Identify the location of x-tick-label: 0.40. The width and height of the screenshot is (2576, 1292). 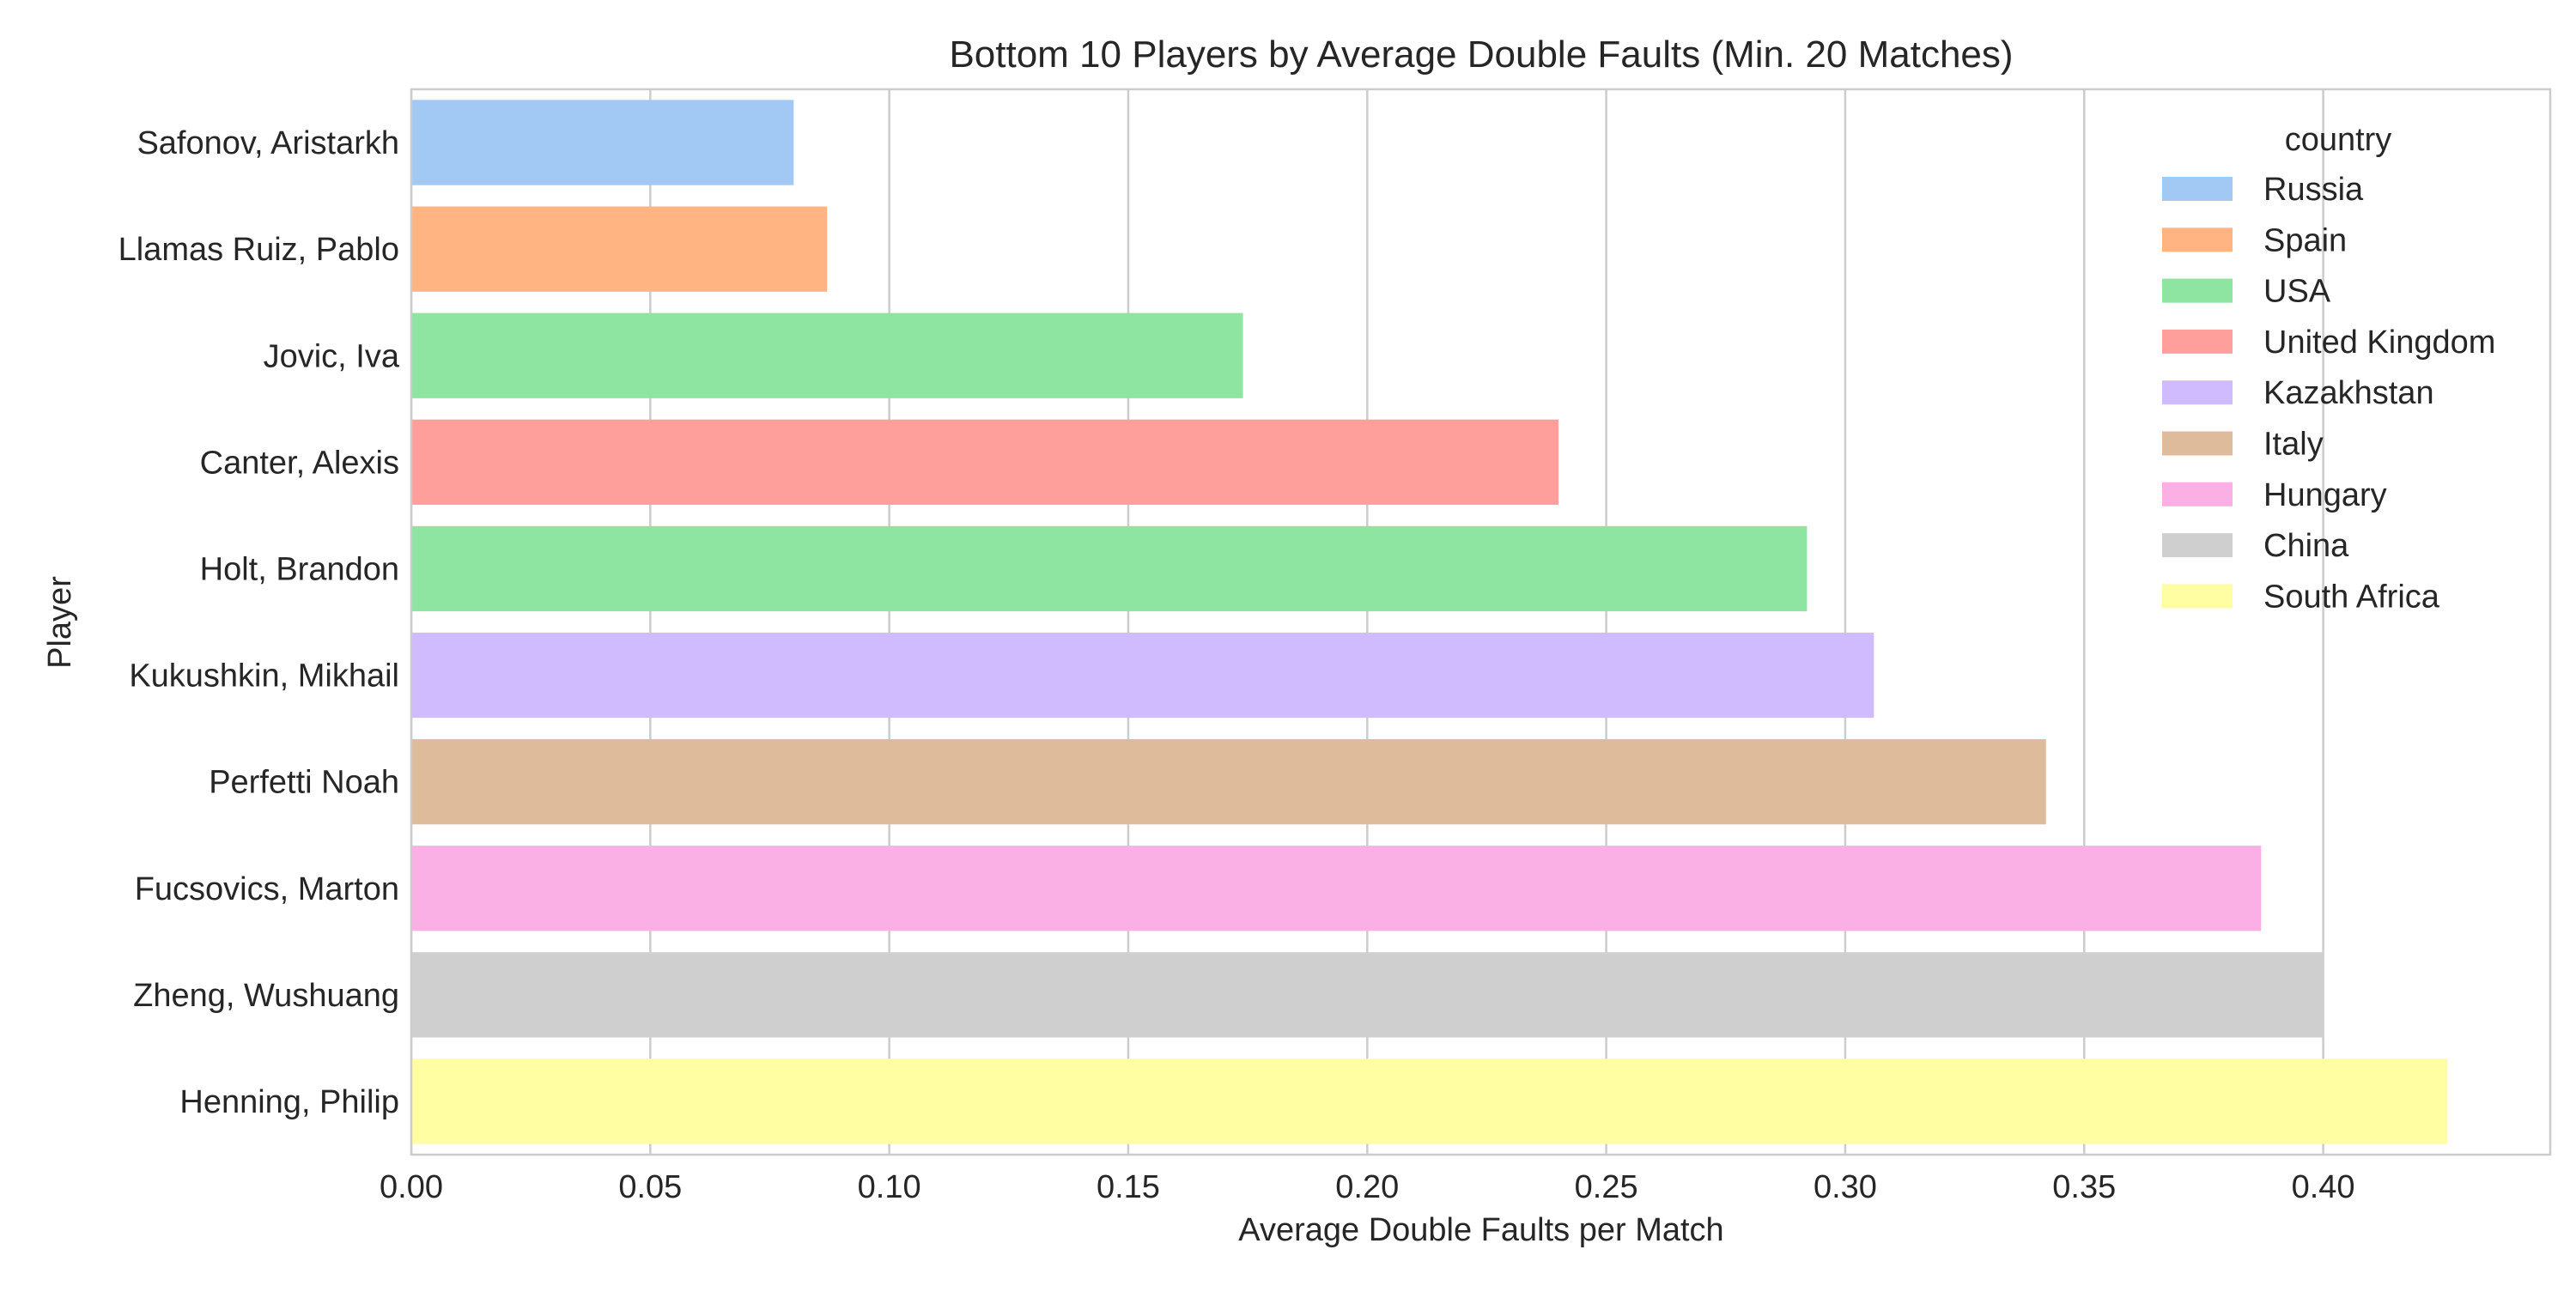
(2324, 1187).